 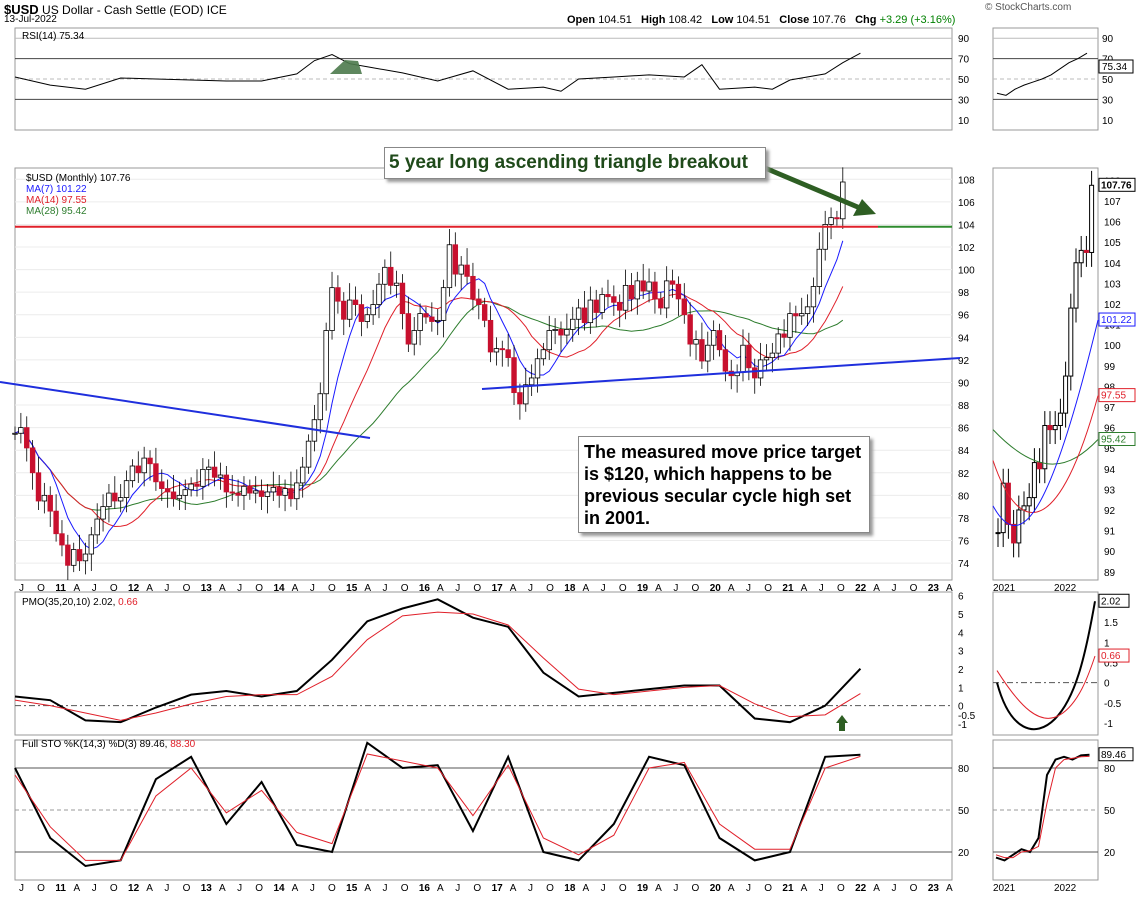 I want to click on rsi-side-last-box, so click(x=1116, y=66).